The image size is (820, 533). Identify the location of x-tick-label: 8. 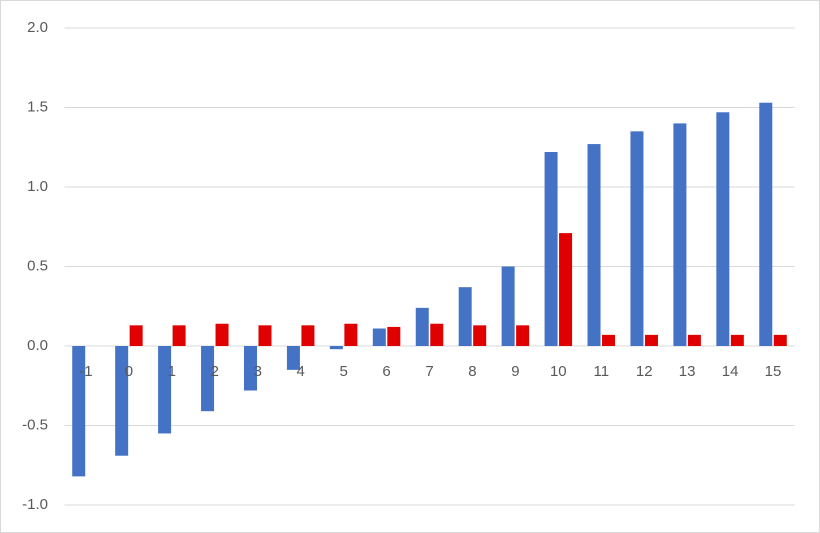
(472, 371).